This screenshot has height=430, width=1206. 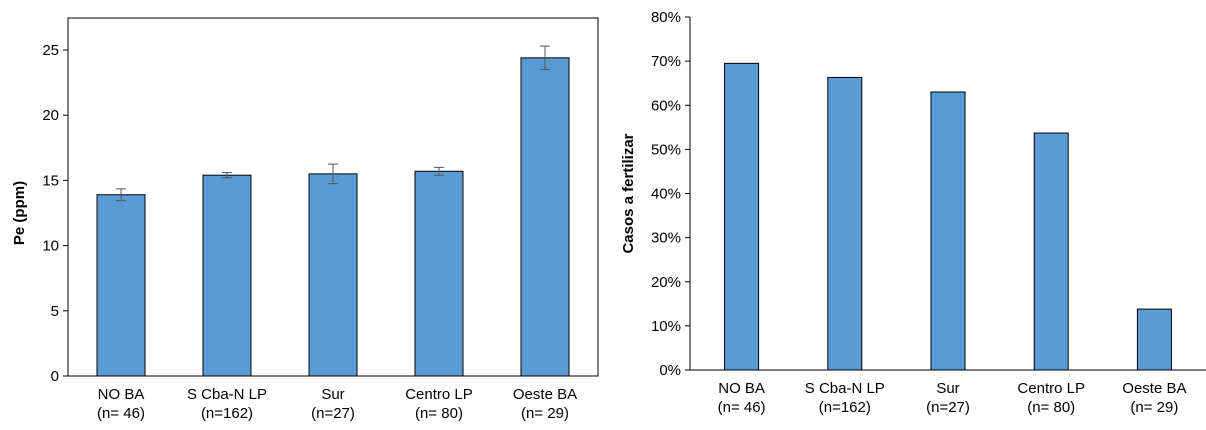 What do you see at coordinates (628, 193) in the screenshot?
I see `y-axis-label: Casos a fertilizar` at bounding box center [628, 193].